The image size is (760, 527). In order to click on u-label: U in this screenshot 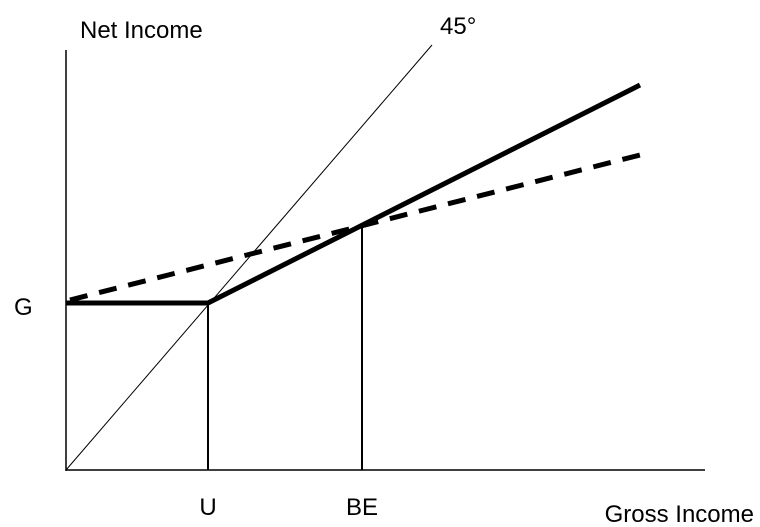, I will do `click(207, 507)`.